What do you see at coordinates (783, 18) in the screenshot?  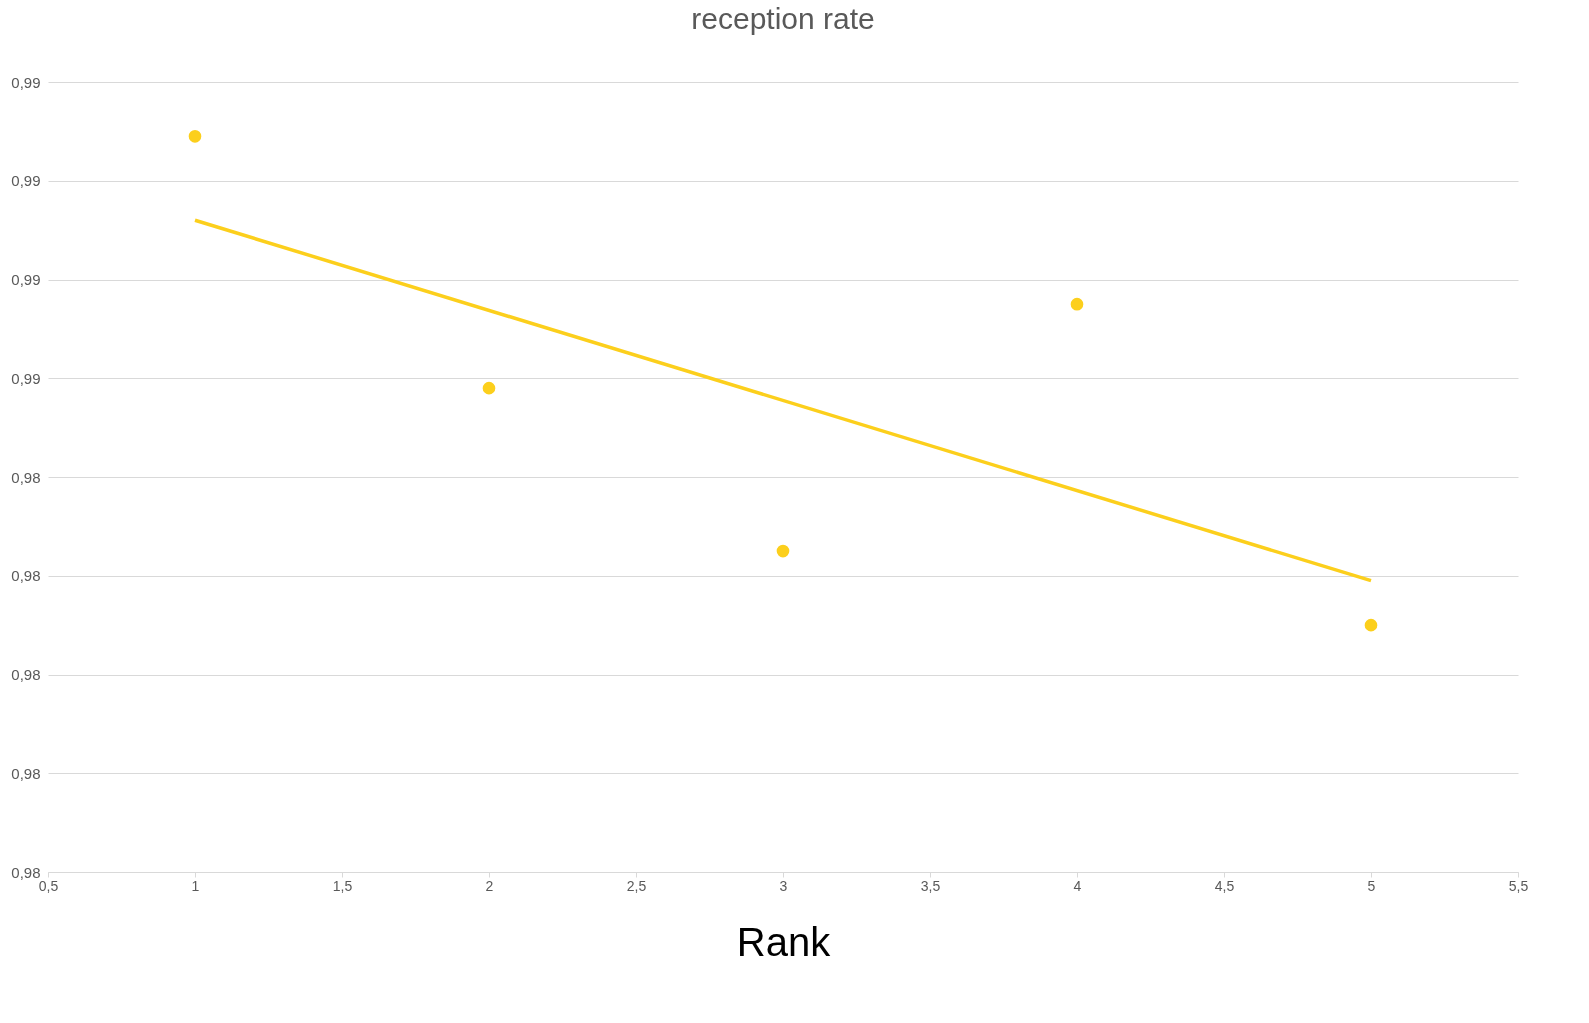 I see `chart-title: reception rate` at bounding box center [783, 18].